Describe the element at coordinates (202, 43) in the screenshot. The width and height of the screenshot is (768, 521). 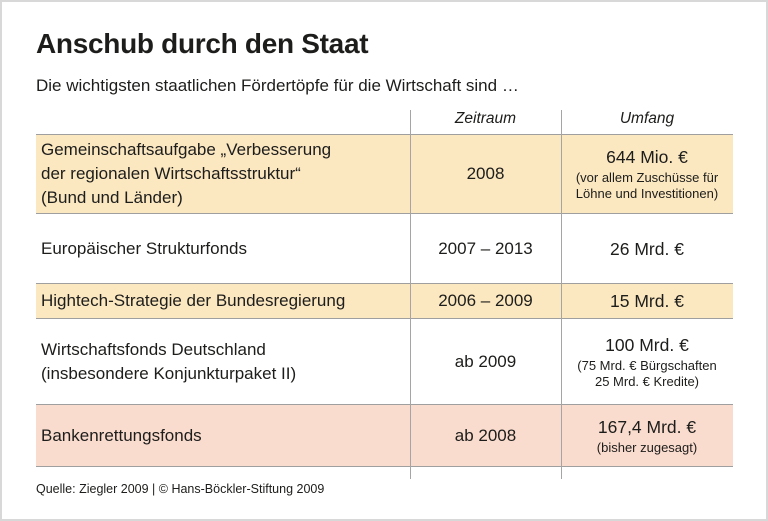
I see `page-title: Anschub durch den Staat` at that location.